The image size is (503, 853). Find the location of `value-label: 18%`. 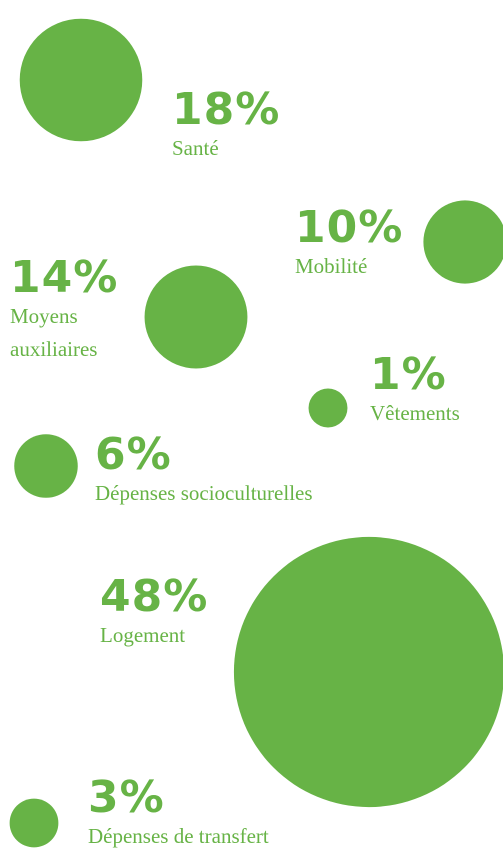

value-label: 18% is located at coordinates (226, 109).